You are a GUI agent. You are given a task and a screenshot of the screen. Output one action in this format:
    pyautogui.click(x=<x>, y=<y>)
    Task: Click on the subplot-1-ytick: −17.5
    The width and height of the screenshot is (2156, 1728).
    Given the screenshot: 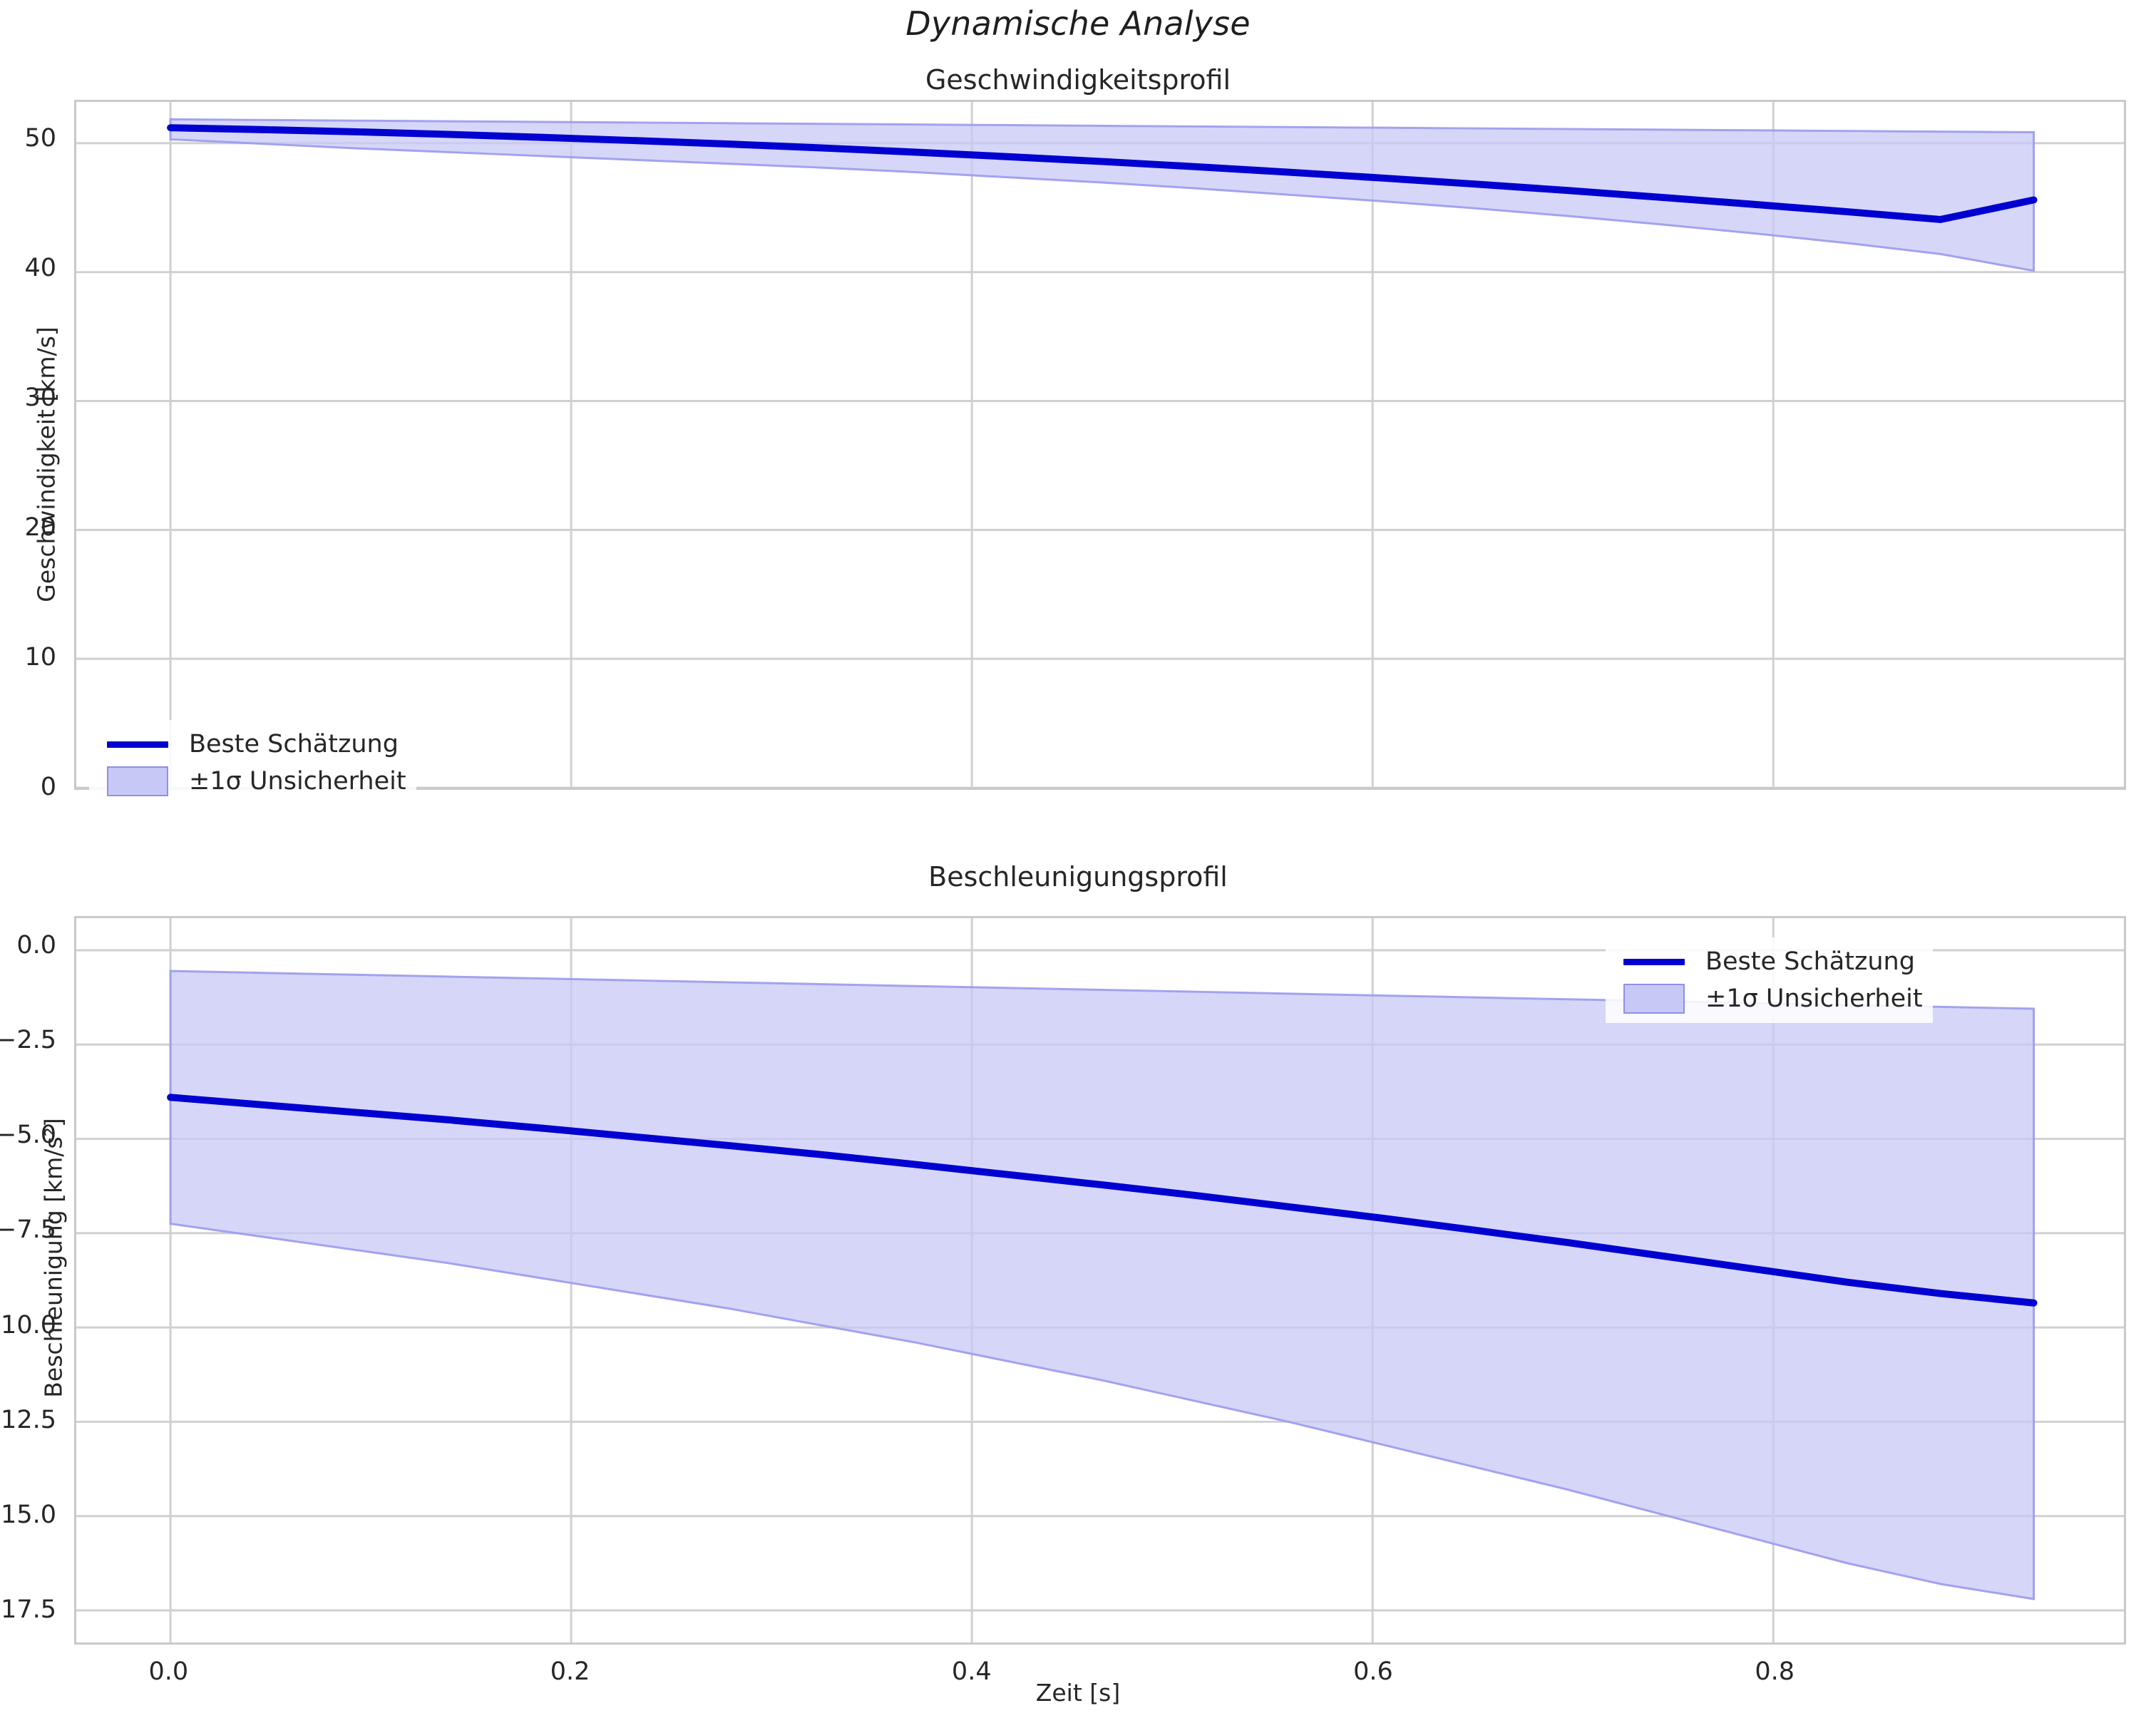 What is the action you would take?
    pyautogui.click(x=28, y=1609)
    